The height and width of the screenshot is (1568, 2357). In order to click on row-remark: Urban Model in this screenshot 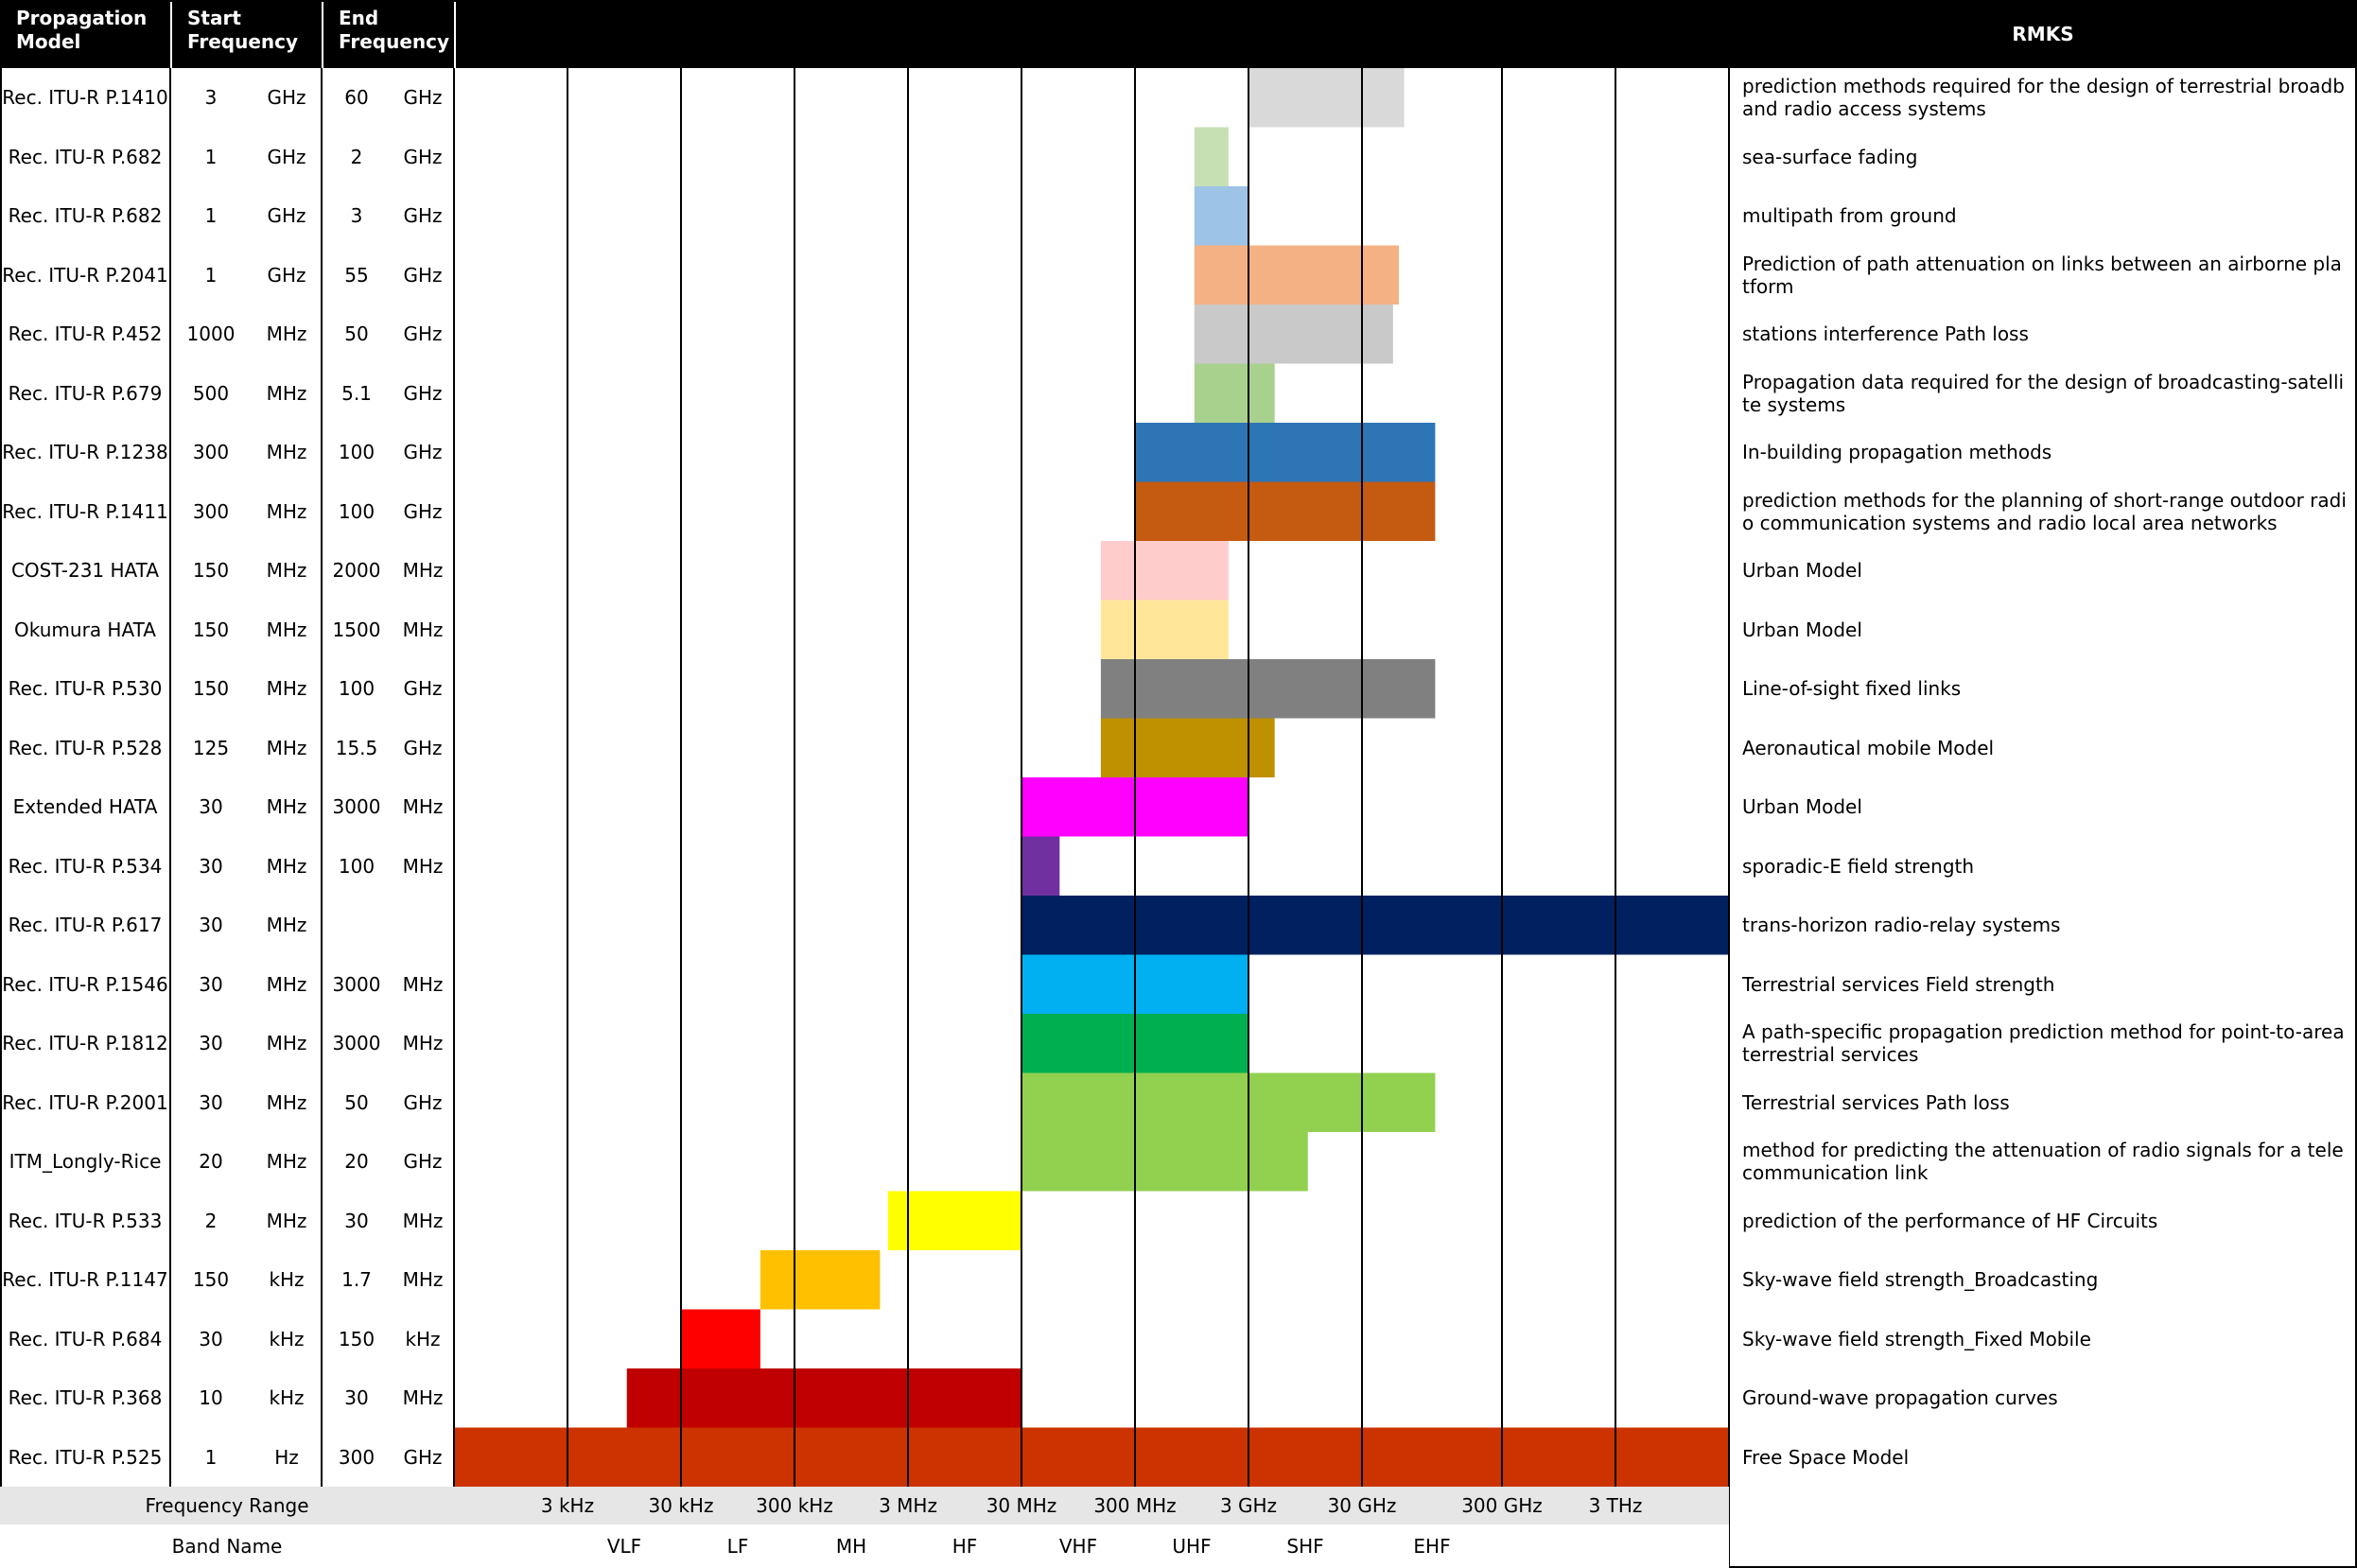, I will do `click(1802, 807)`.